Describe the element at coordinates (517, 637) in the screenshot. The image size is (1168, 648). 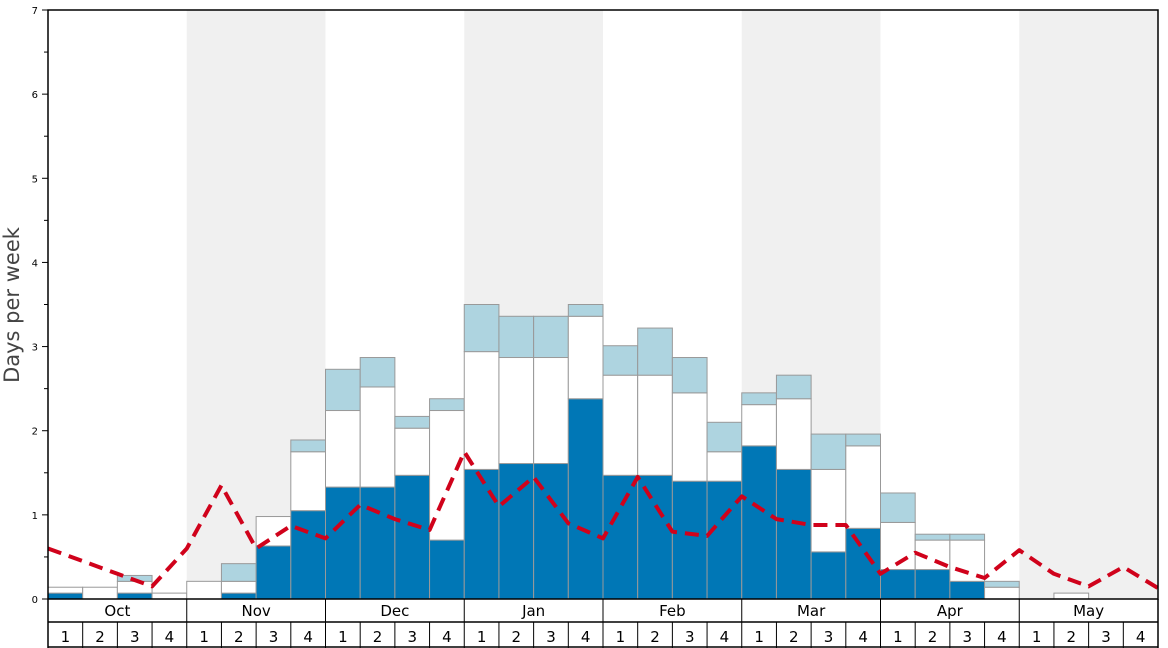
I see `week-label-14: 2` at that location.